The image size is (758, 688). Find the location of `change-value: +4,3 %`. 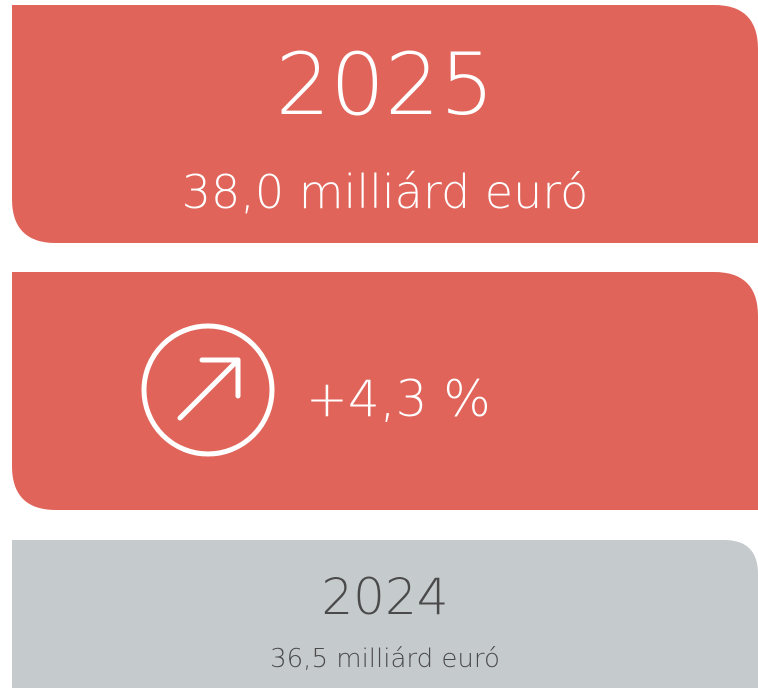

change-value: +4,3 % is located at coordinates (398, 399).